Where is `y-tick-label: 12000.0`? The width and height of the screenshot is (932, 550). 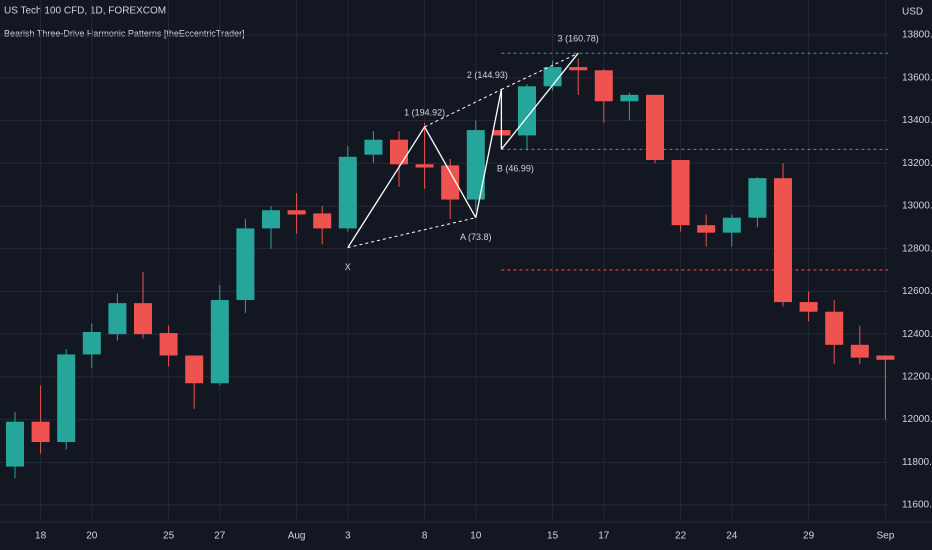 y-tick-label: 12000.0 is located at coordinates (917, 419).